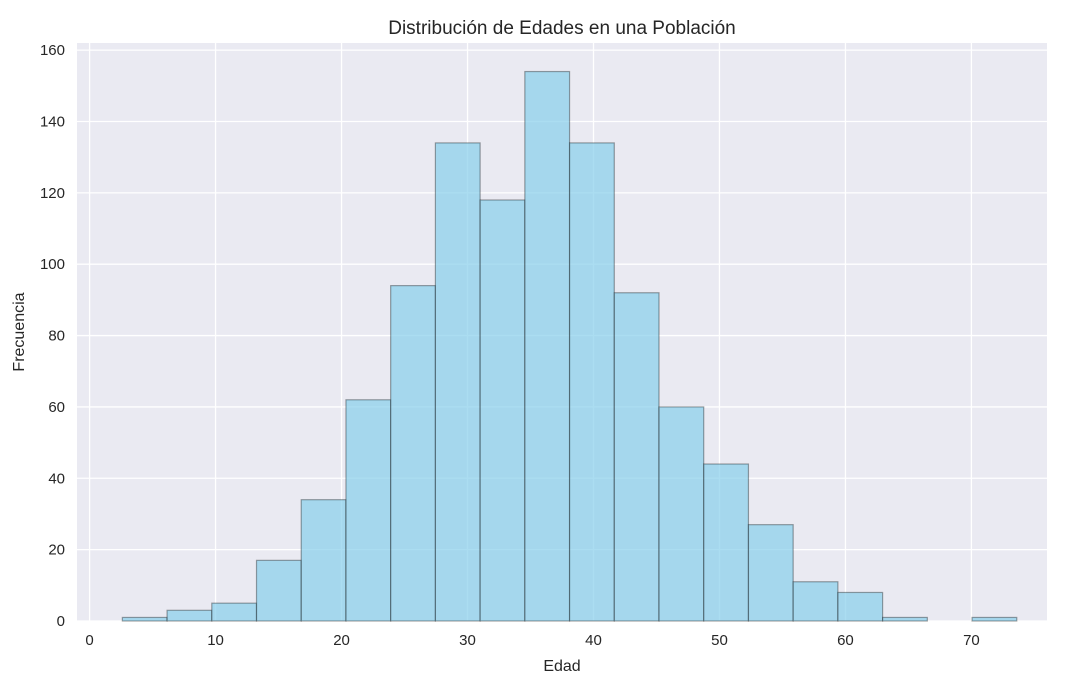 The width and height of the screenshot is (1073, 690). I want to click on x-tick-label: 30, so click(467, 640).